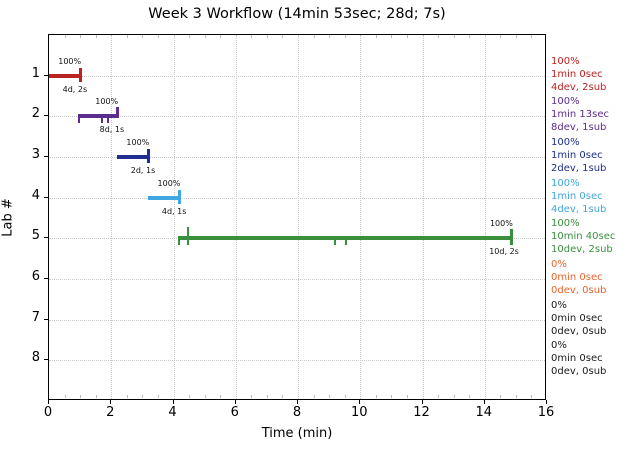 This screenshot has width=630, height=453. I want to click on lab-4-duration: 1min 0sec, so click(577, 196).